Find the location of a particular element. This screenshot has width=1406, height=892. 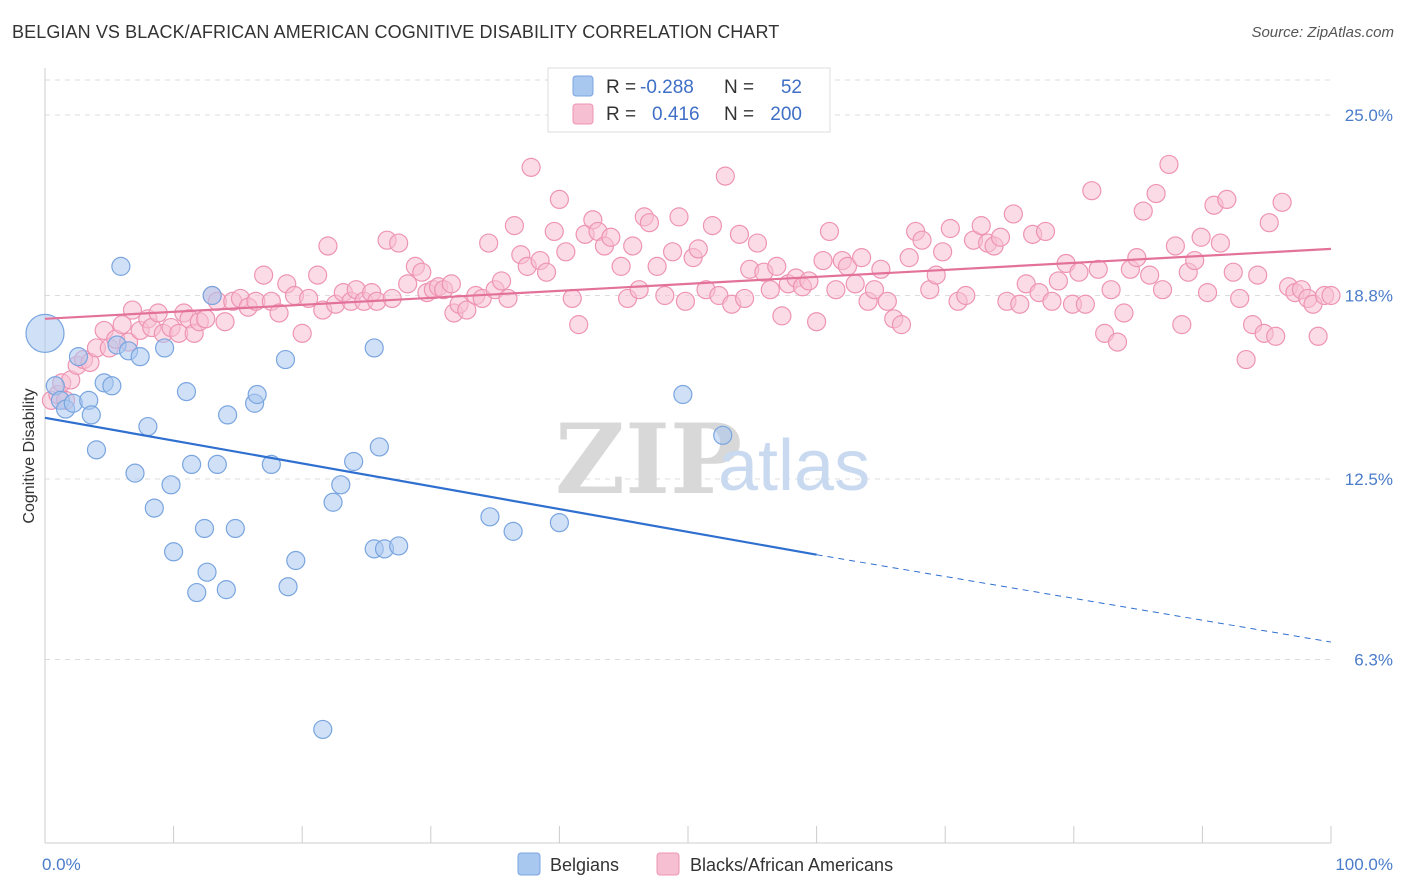

watermark-atlas: atlas is located at coordinates (794, 466).